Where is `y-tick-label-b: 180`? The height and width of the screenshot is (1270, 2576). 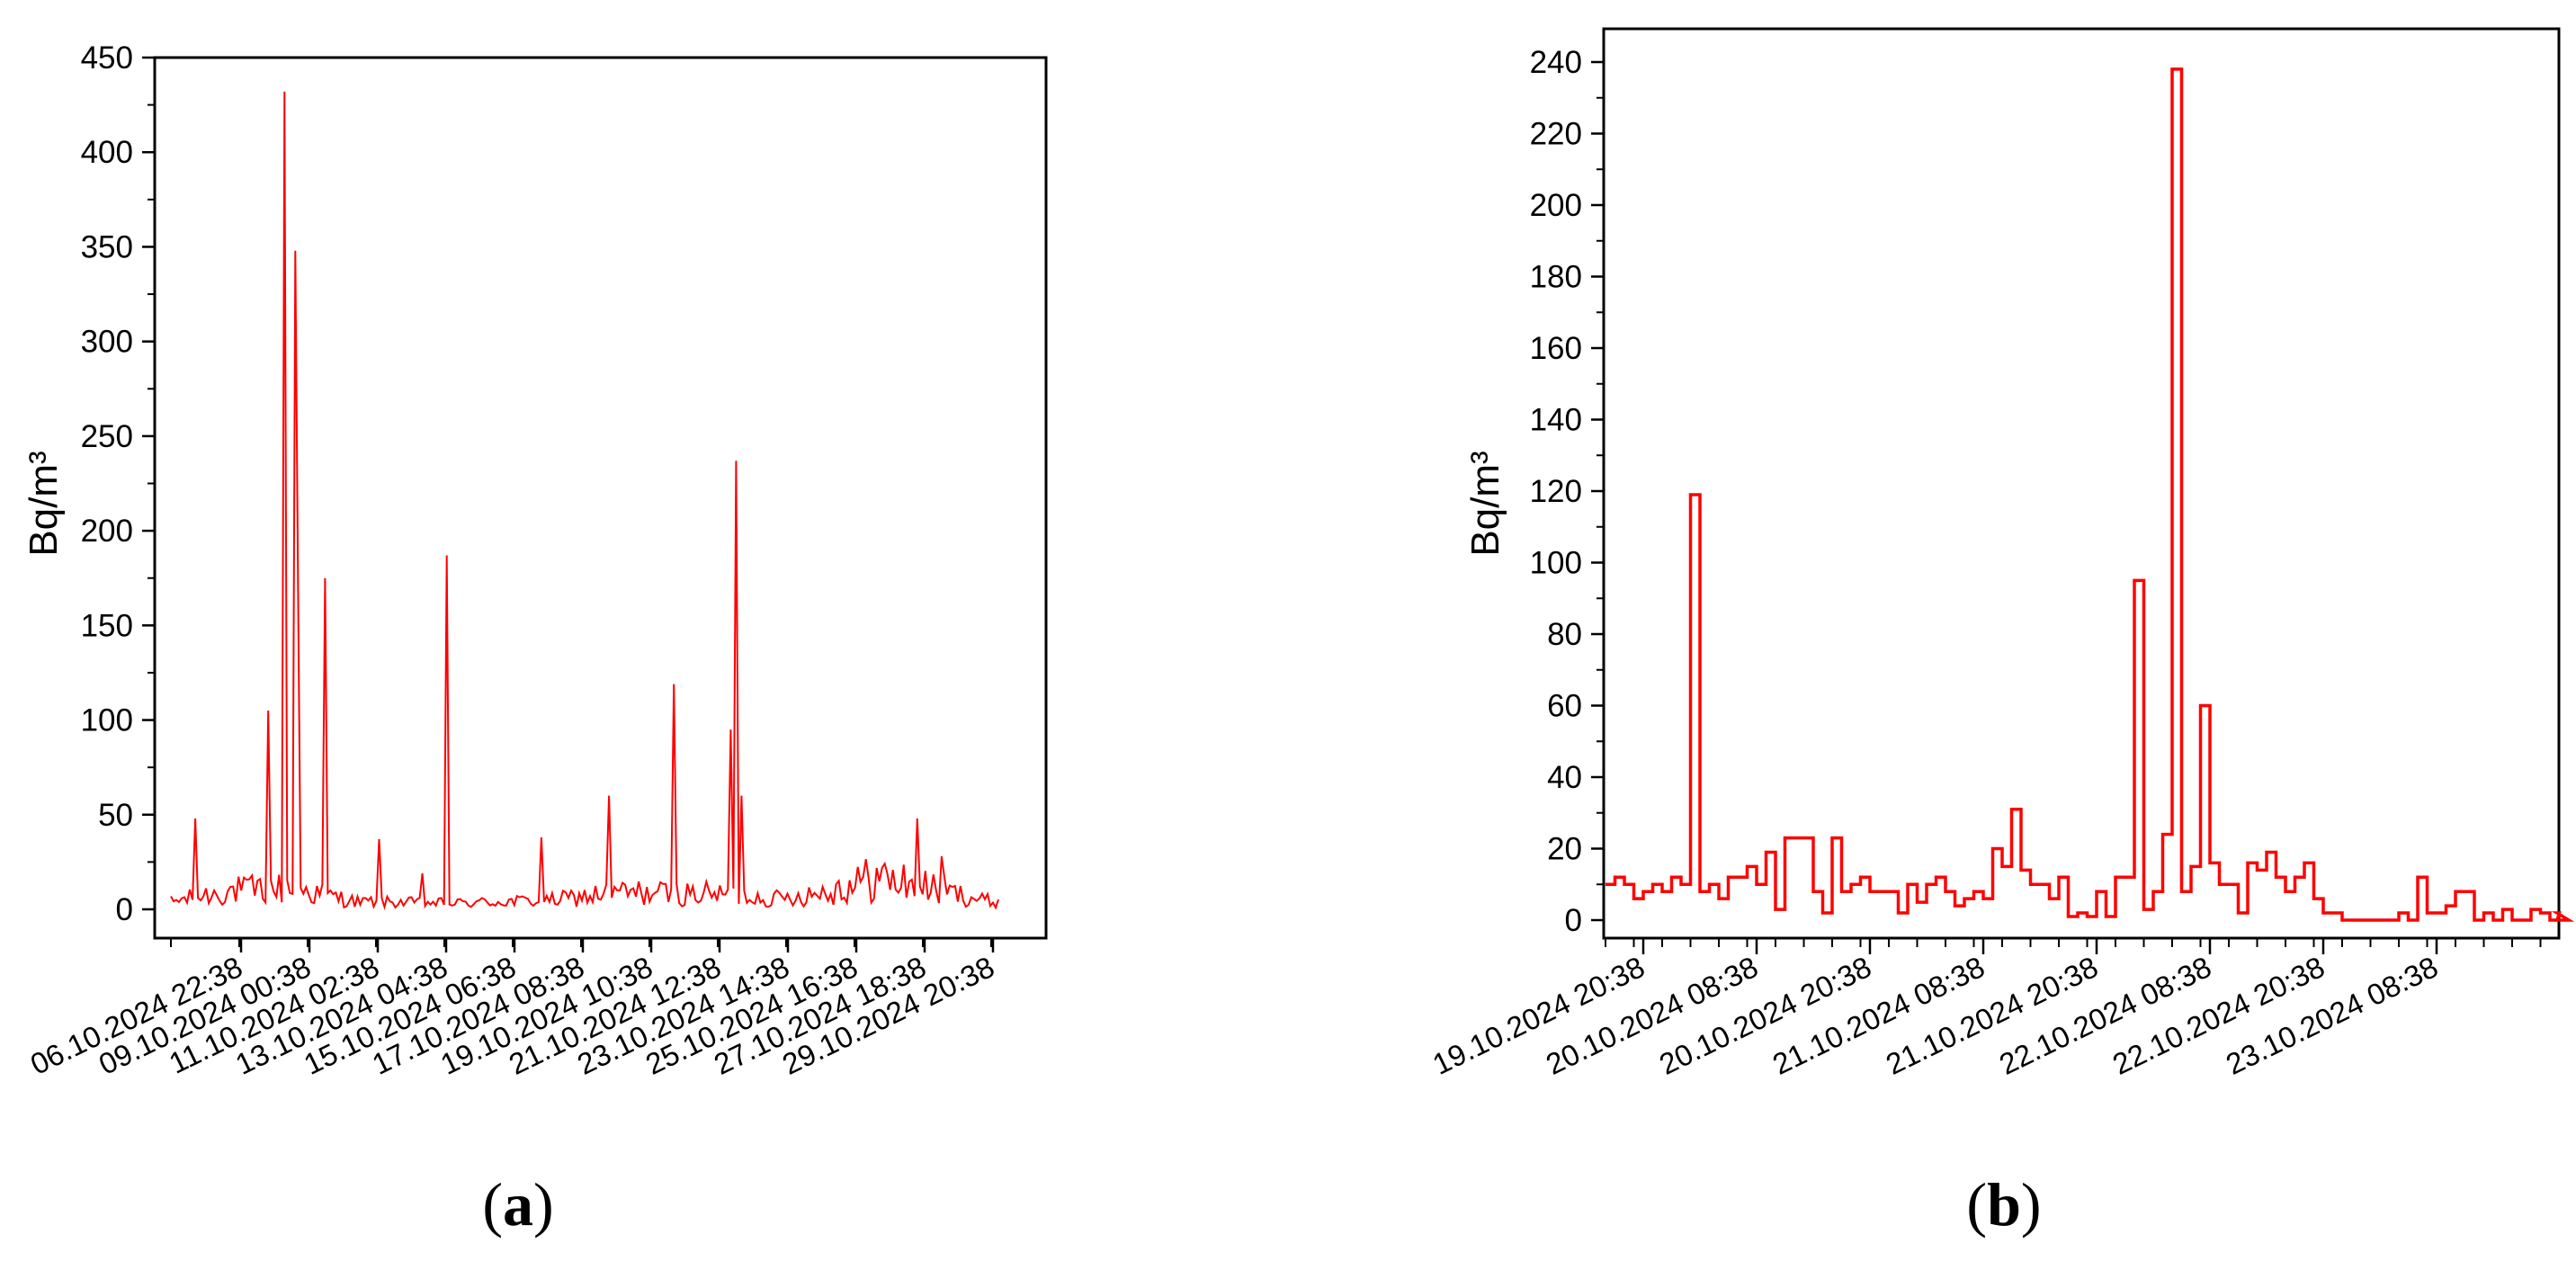
y-tick-label-b: 180 is located at coordinates (1556, 277).